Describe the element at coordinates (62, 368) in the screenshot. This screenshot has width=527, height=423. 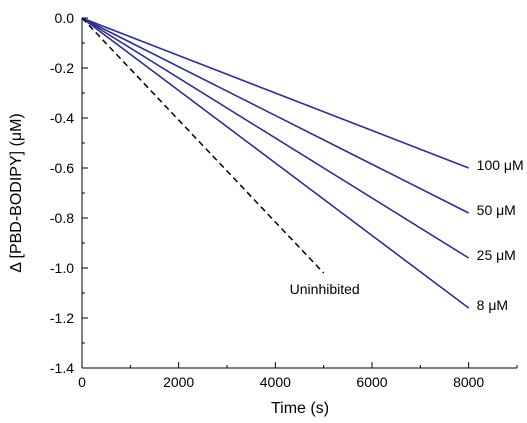
I see `y-tick-label: -1.4` at that location.